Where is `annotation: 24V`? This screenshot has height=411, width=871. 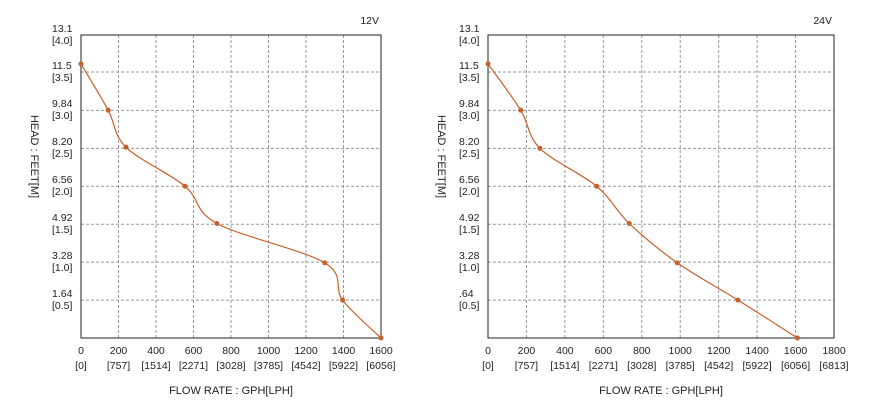 annotation: 24V is located at coordinates (822, 21).